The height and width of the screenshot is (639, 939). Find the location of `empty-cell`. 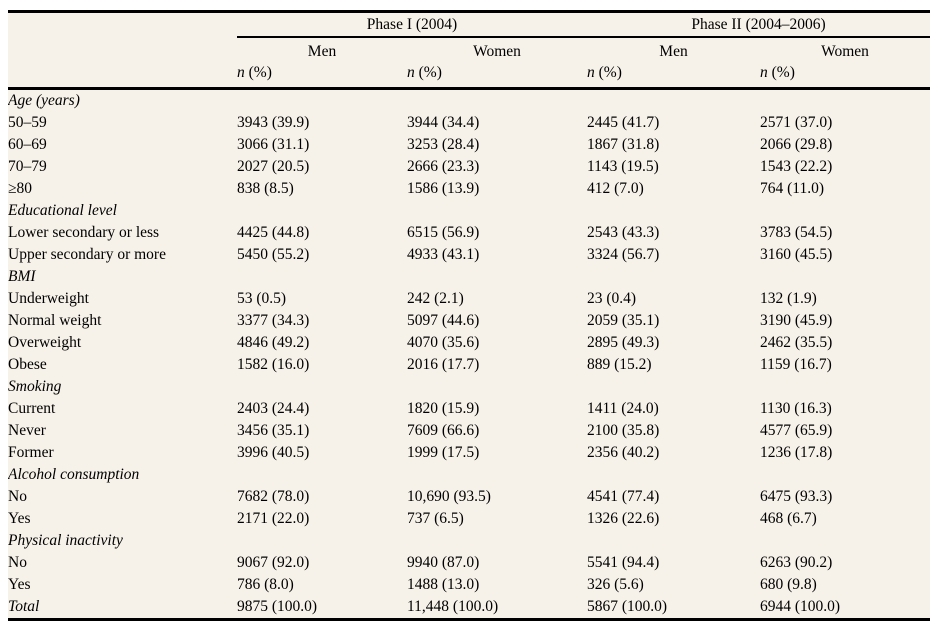

empty-cell is located at coordinates (122, 50).